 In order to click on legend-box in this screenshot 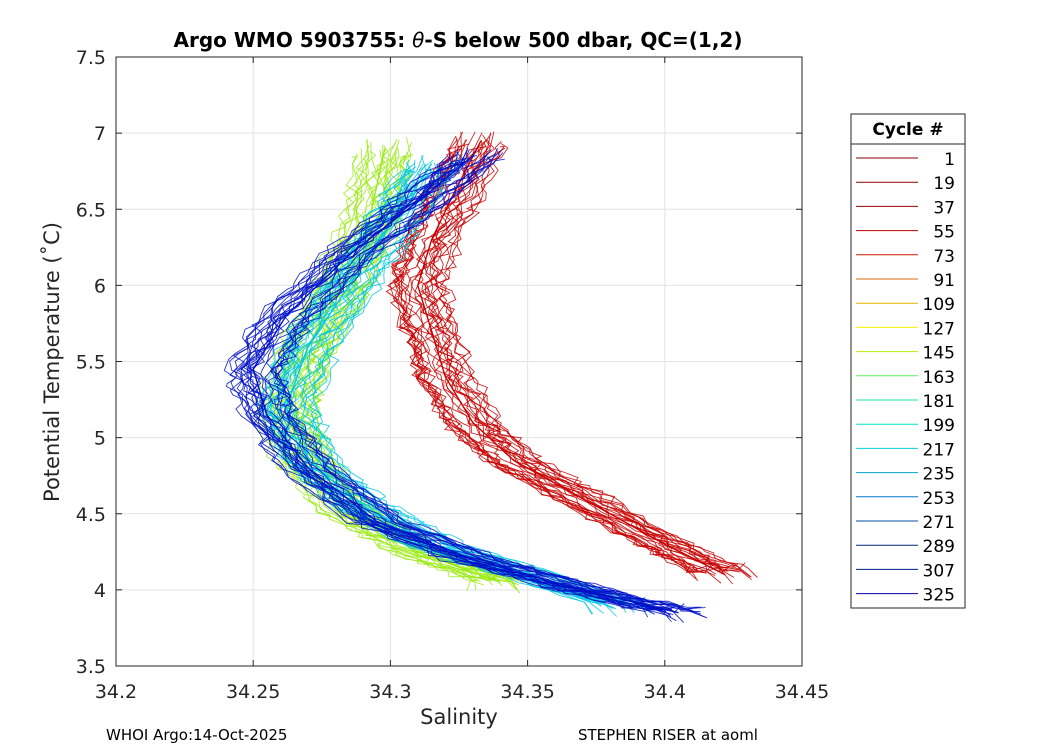, I will do `click(908, 361)`.